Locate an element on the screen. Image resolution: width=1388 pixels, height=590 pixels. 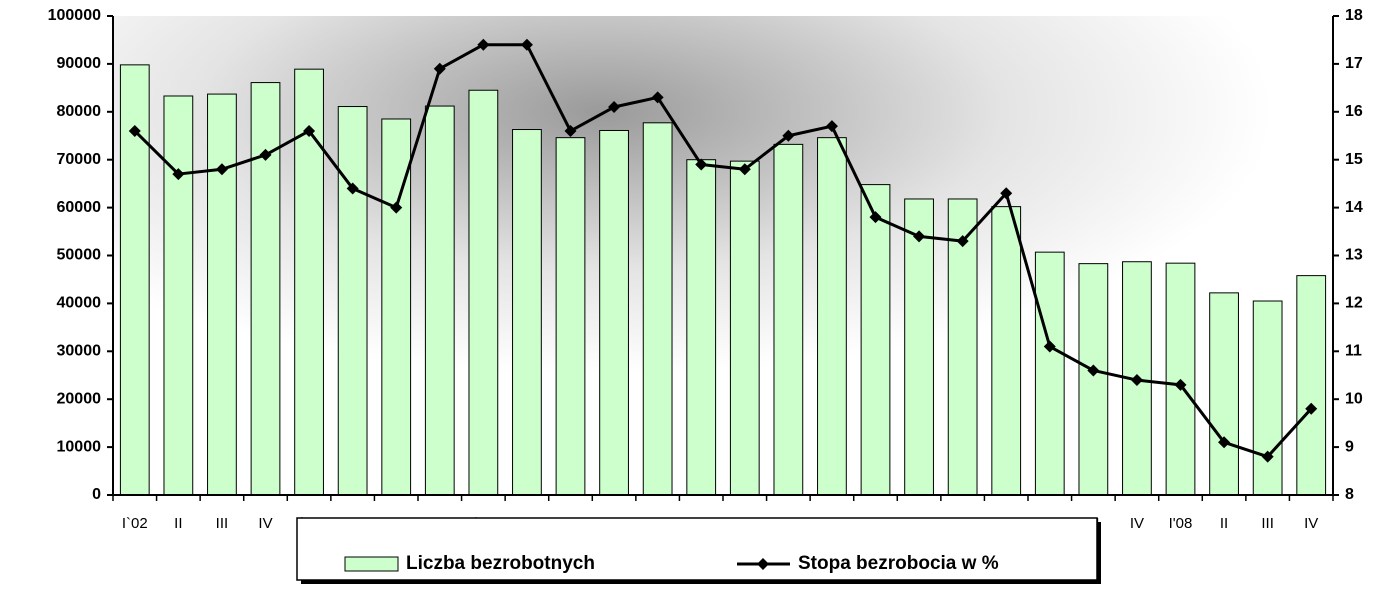
y-tick-label: 60000 is located at coordinates (79, 207).